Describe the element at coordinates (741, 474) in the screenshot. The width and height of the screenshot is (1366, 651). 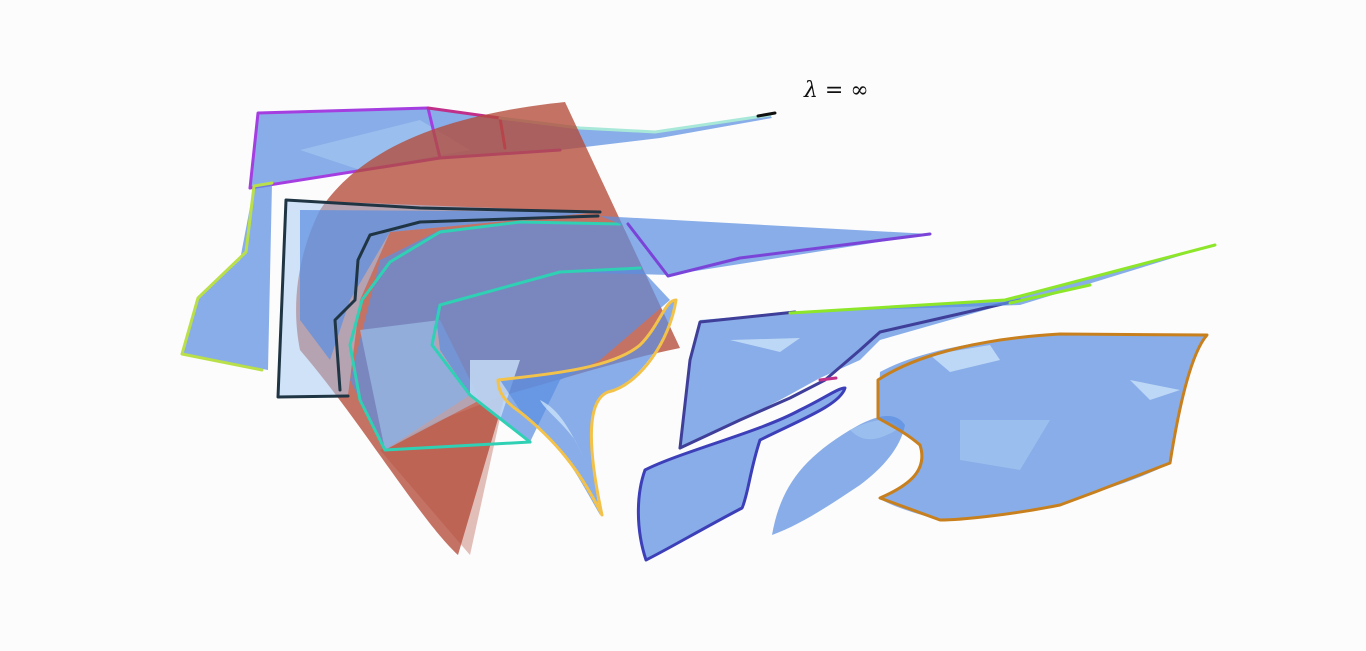
I see `navy-lobe` at that location.